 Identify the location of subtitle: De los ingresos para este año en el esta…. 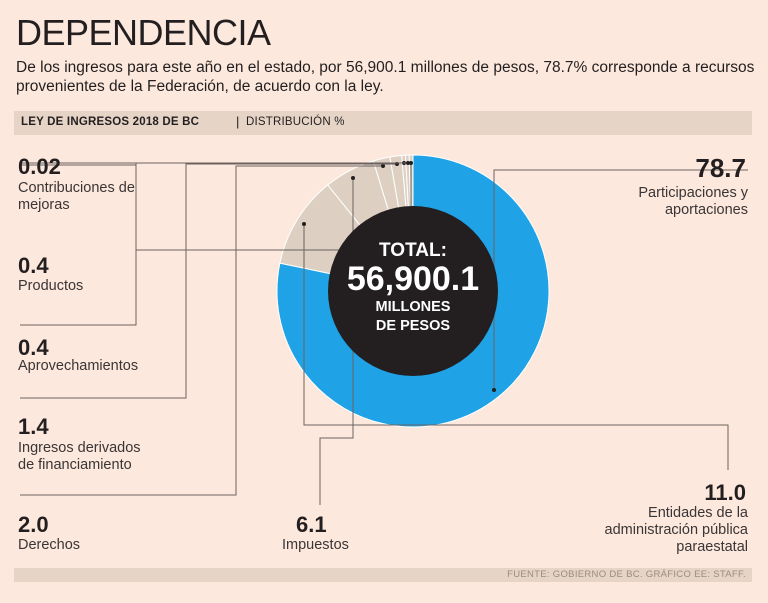
(385, 77).